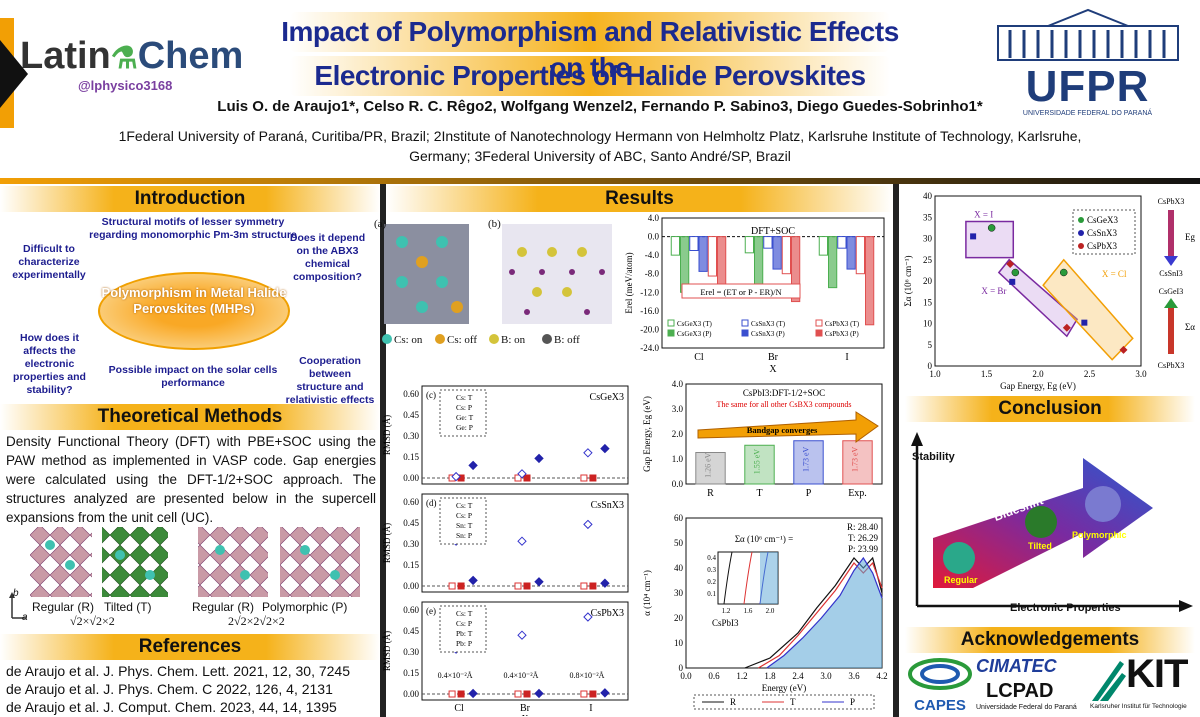  Describe the element at coordinates (464, 633) in the screenshot. I see `rmsd-legend-label: Pb: T` at that location.